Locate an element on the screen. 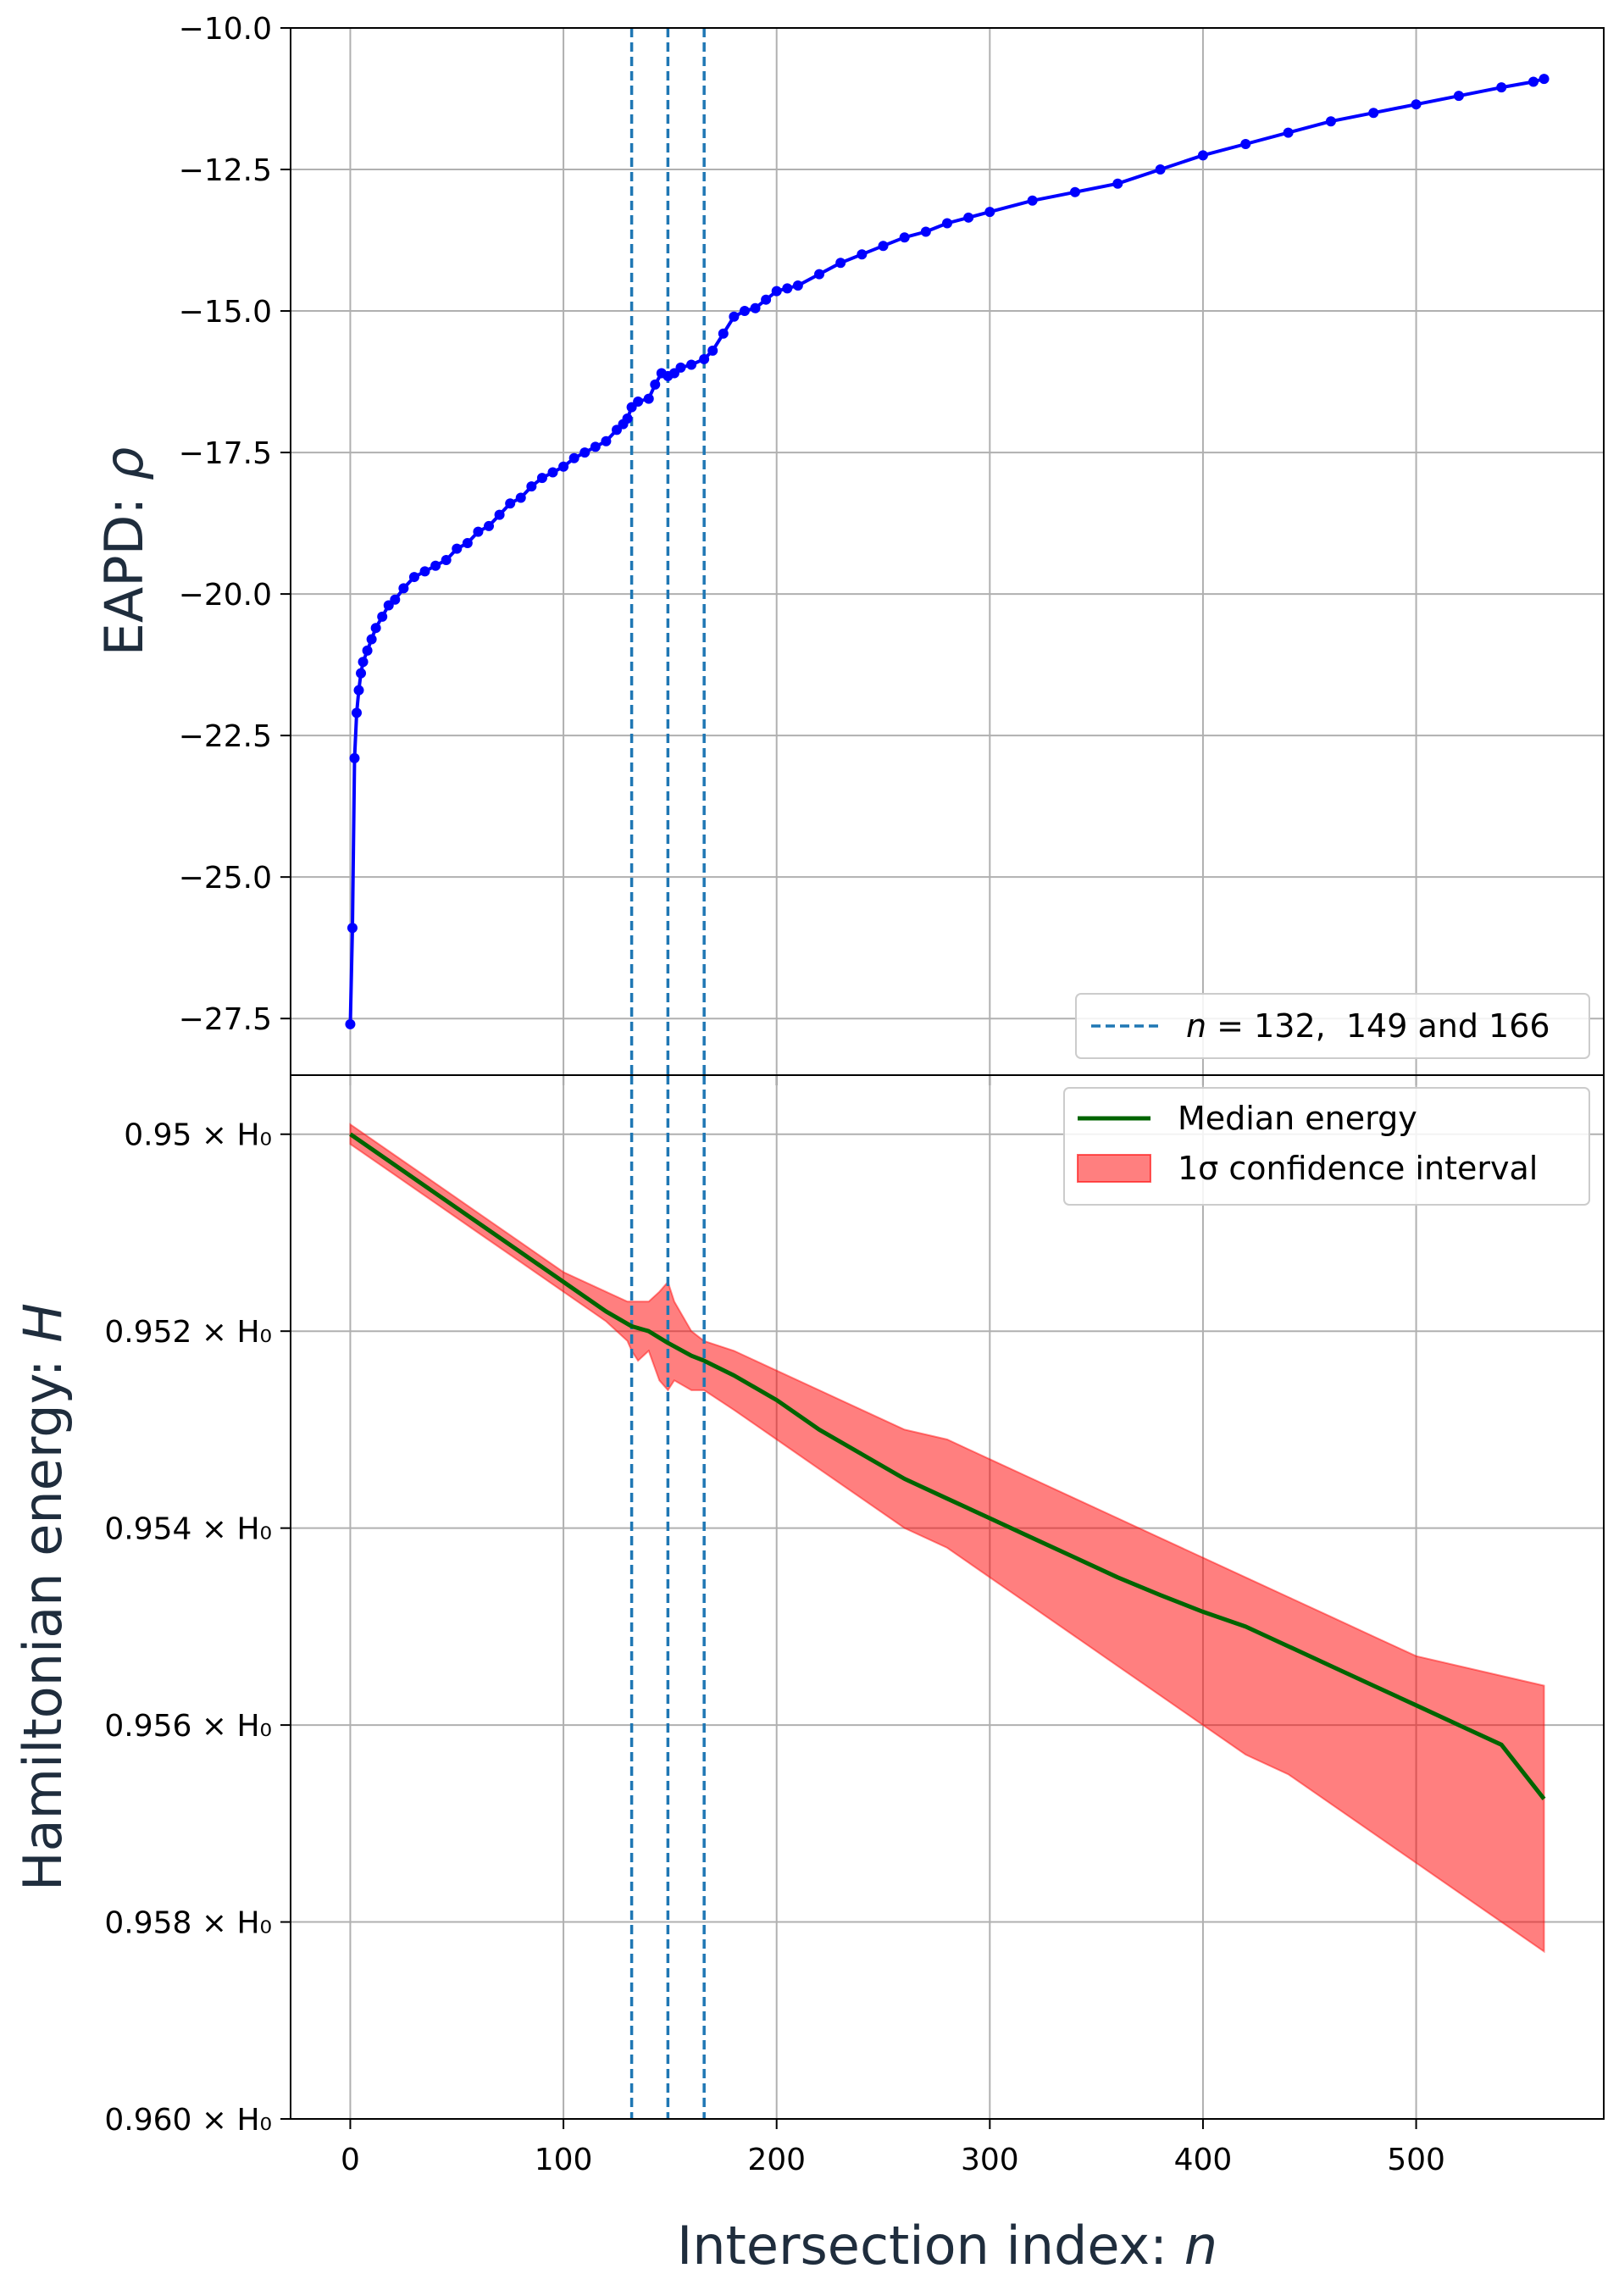 This screenshot has height=2296, width=1619. eapd-legend: n = 132, 149 and 166 is located at coordinates (1332, 1026).